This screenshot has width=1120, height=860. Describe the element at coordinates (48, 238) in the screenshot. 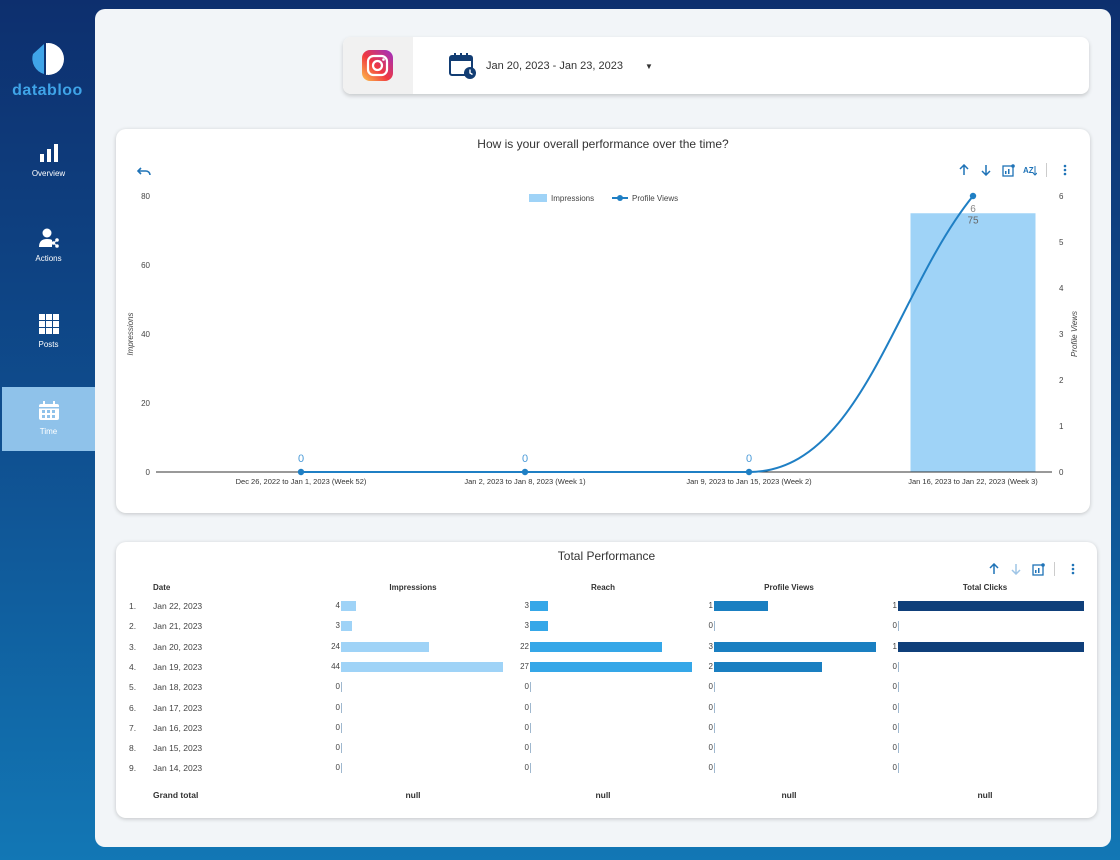

I see `user-share-icon` at that location.